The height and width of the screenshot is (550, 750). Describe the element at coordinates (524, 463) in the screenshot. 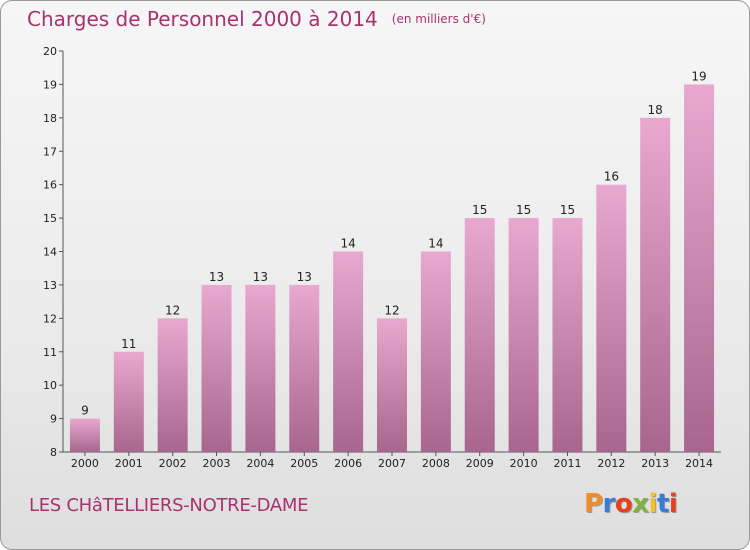

I see `x-tick-label: 2010` at that location.